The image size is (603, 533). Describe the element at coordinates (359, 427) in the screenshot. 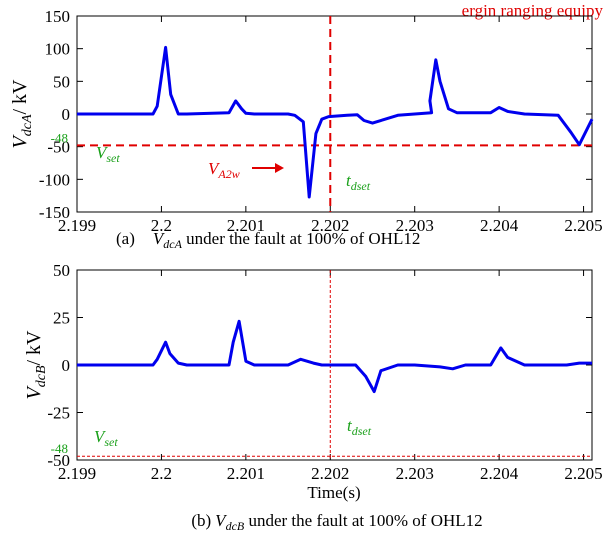

I see `panel-b-tdset-label: tdset` at that location.